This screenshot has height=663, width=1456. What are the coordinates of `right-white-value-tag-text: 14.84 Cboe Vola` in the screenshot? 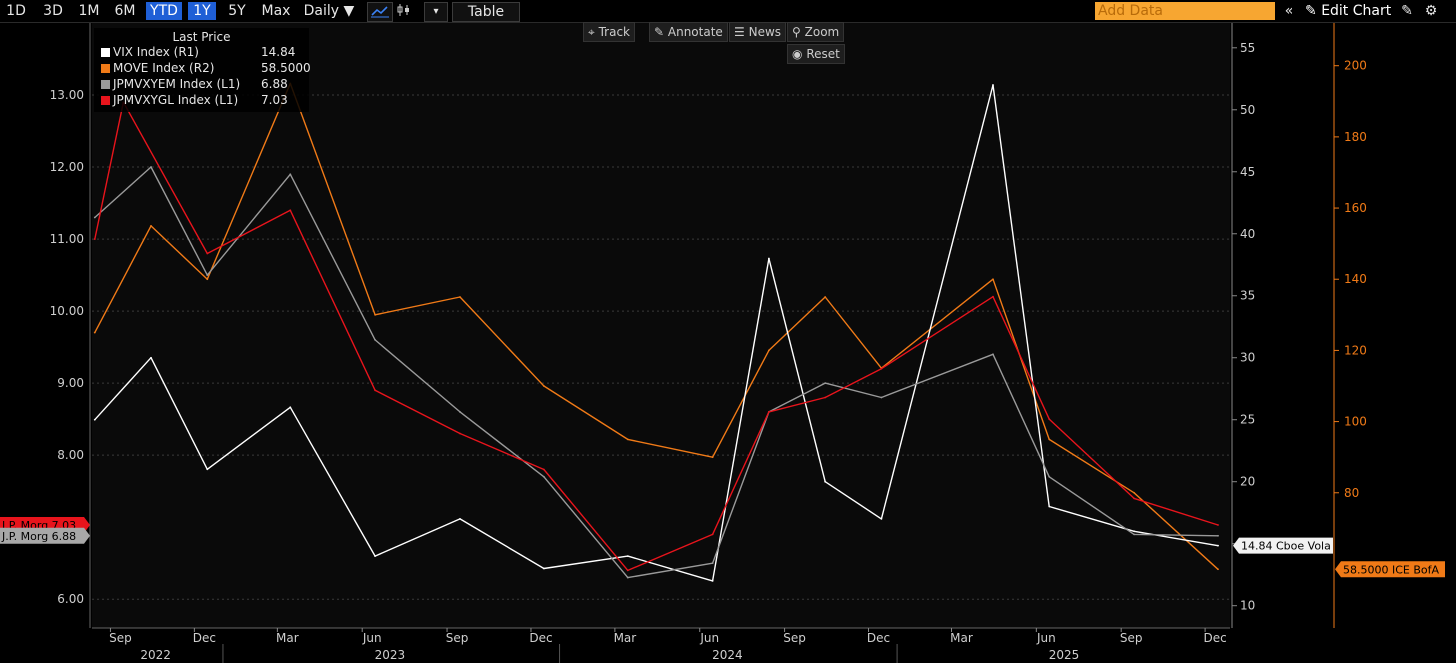 It's located at (1286, 546).